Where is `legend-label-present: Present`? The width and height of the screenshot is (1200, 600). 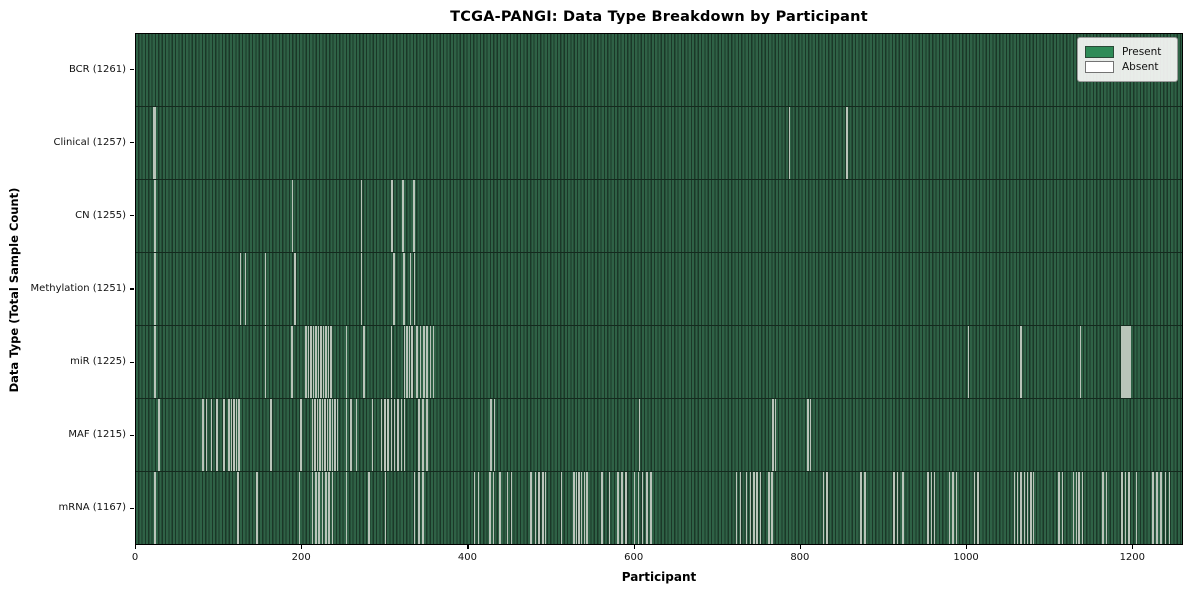 legend-label-present: Present is located at coordinates (1142, 52).